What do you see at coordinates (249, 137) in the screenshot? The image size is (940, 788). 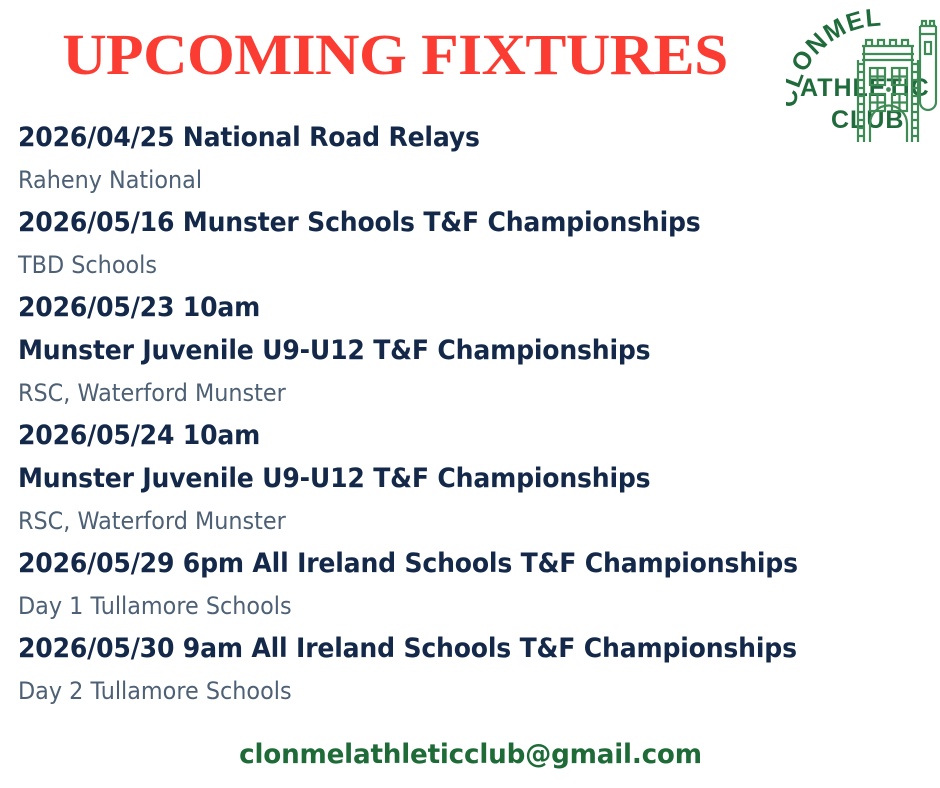 I see `fixture-headline: 2026/04/25 National Road Relays` at bounding box center [249, 137].